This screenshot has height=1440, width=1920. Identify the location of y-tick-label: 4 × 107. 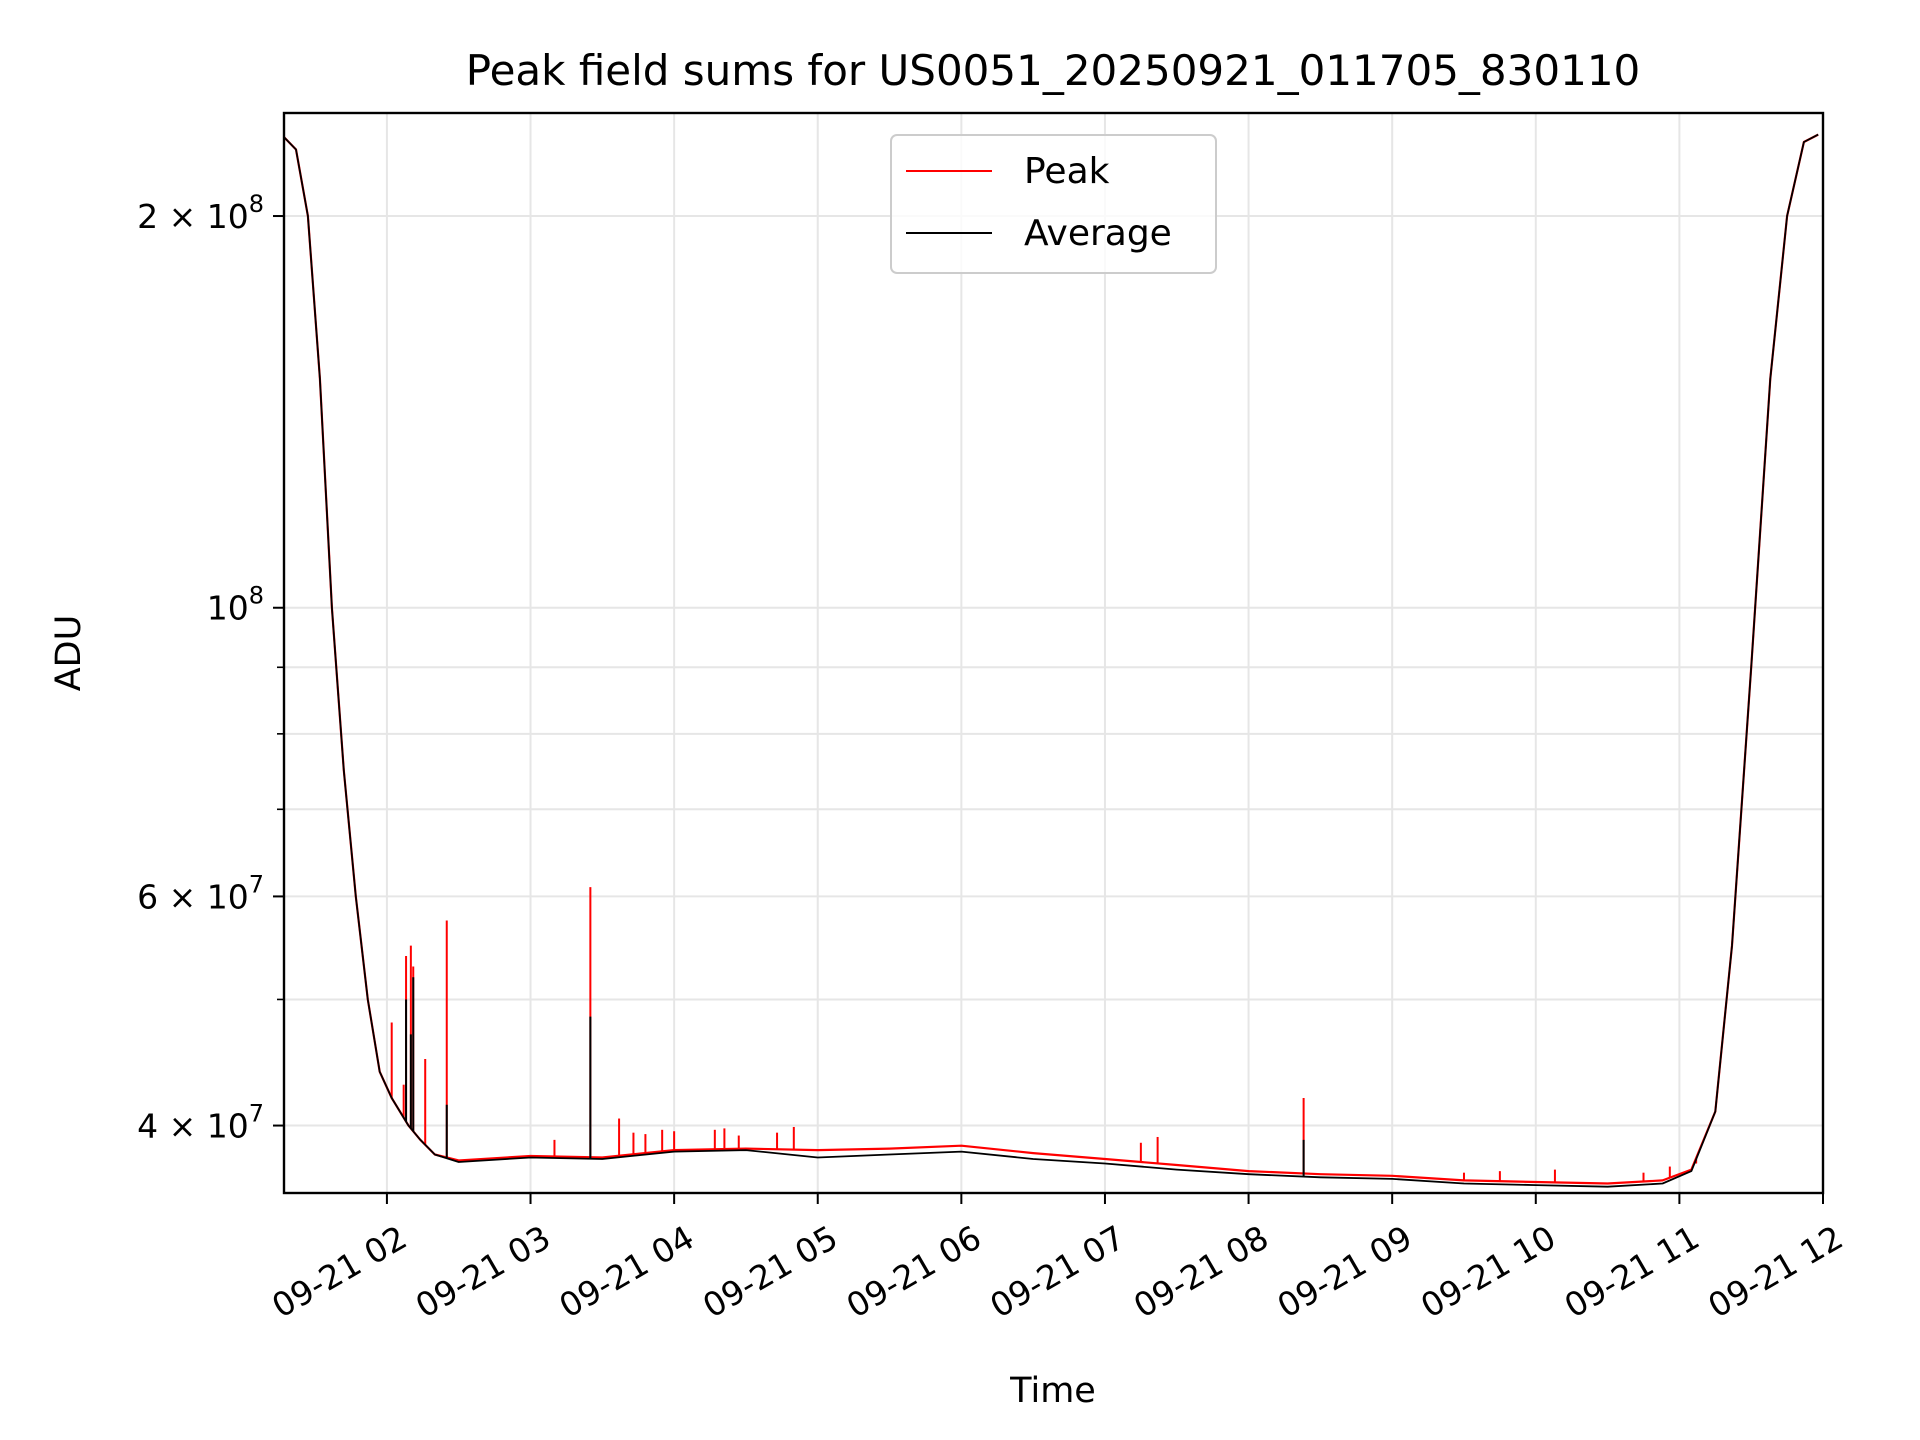
(200, 1123).